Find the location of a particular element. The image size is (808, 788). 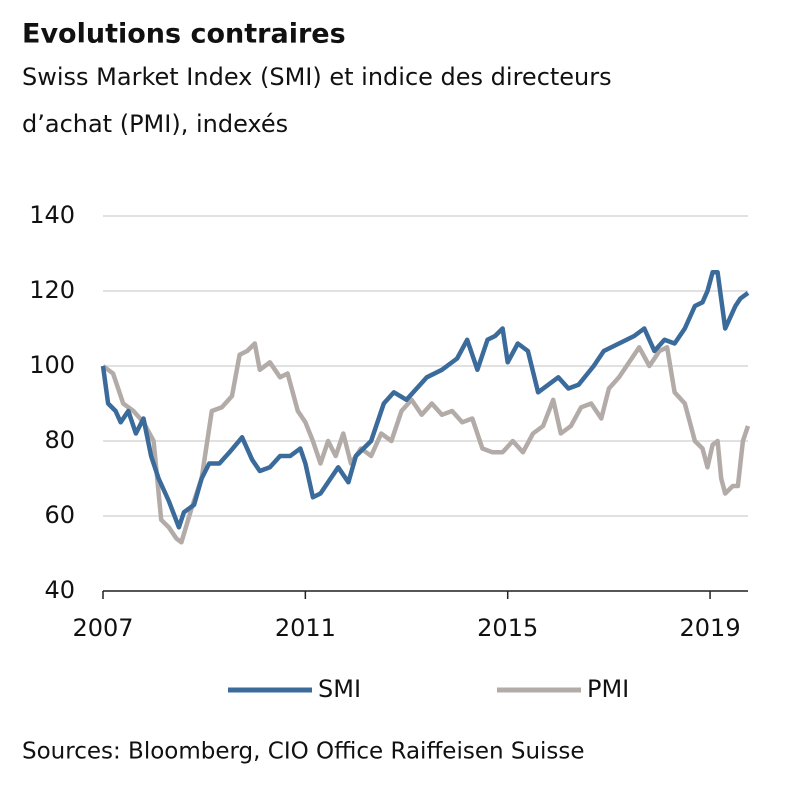

legend-label: PMI is located at coordinates (608, 689).